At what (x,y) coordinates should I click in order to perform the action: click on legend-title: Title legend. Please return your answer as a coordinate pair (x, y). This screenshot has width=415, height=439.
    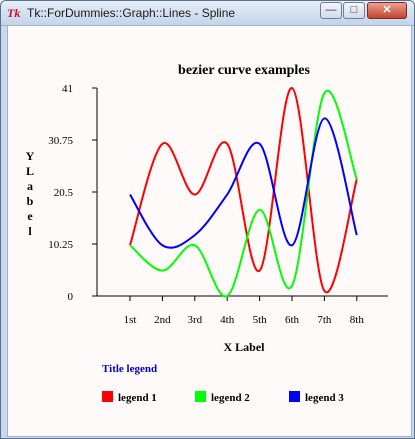
    Looking at the image, I should click on (129, 369).